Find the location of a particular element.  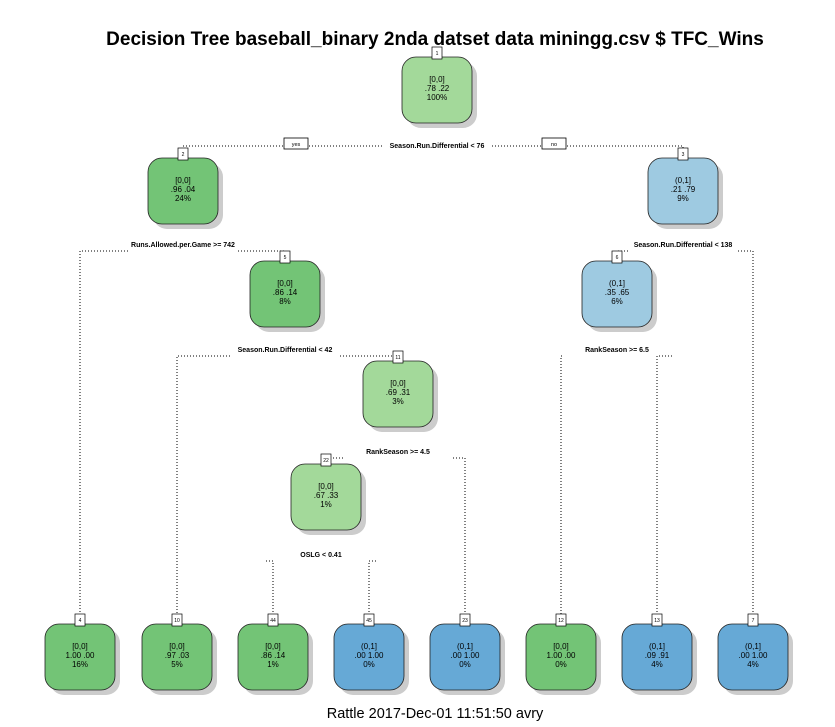

tree-node-3: 3 (0,1].21 .799% is located at coordinates (685, 188).